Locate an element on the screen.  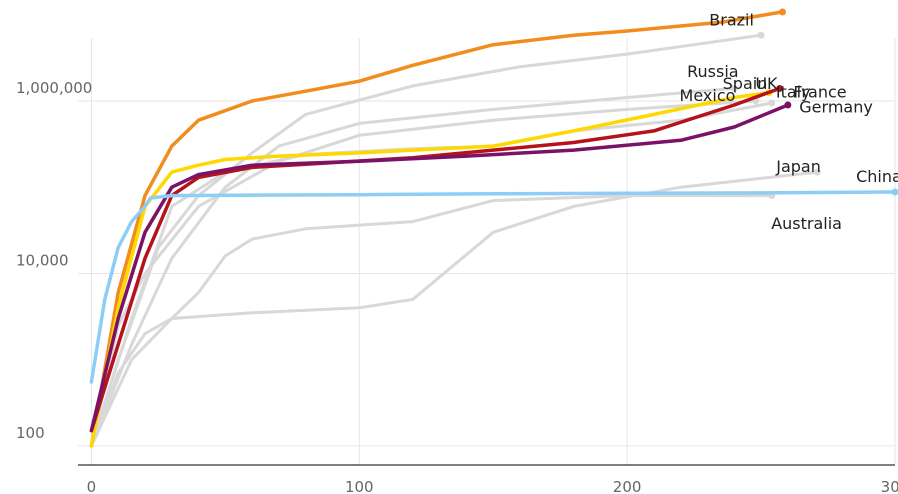
y-tick-label: 1,000,000 is located at coordinates (54, 88).